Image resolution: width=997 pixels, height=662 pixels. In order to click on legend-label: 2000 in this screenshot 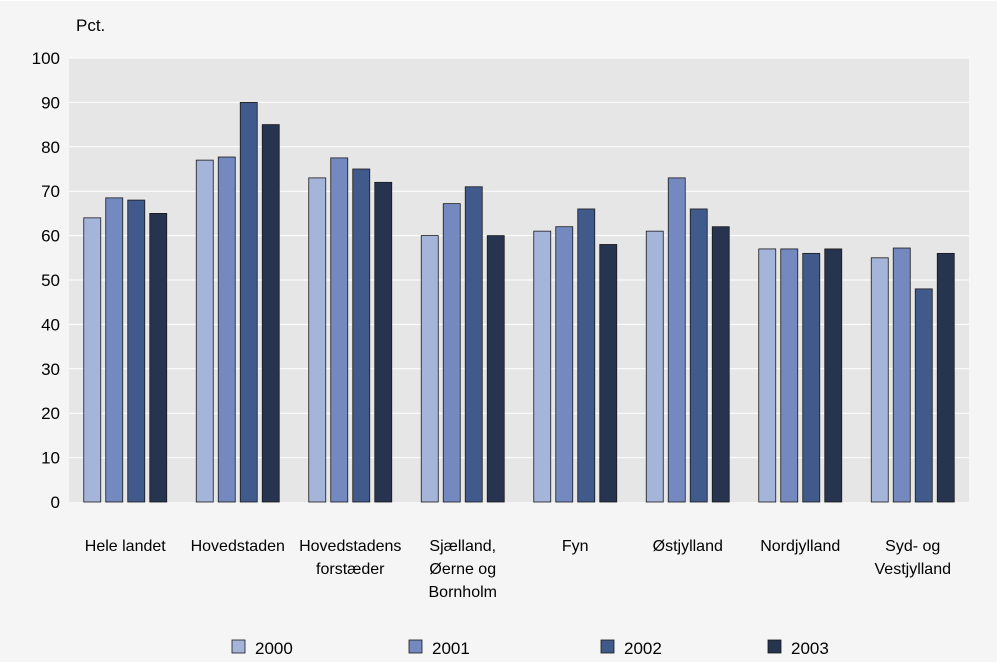, I will do `click(274, 648)`.